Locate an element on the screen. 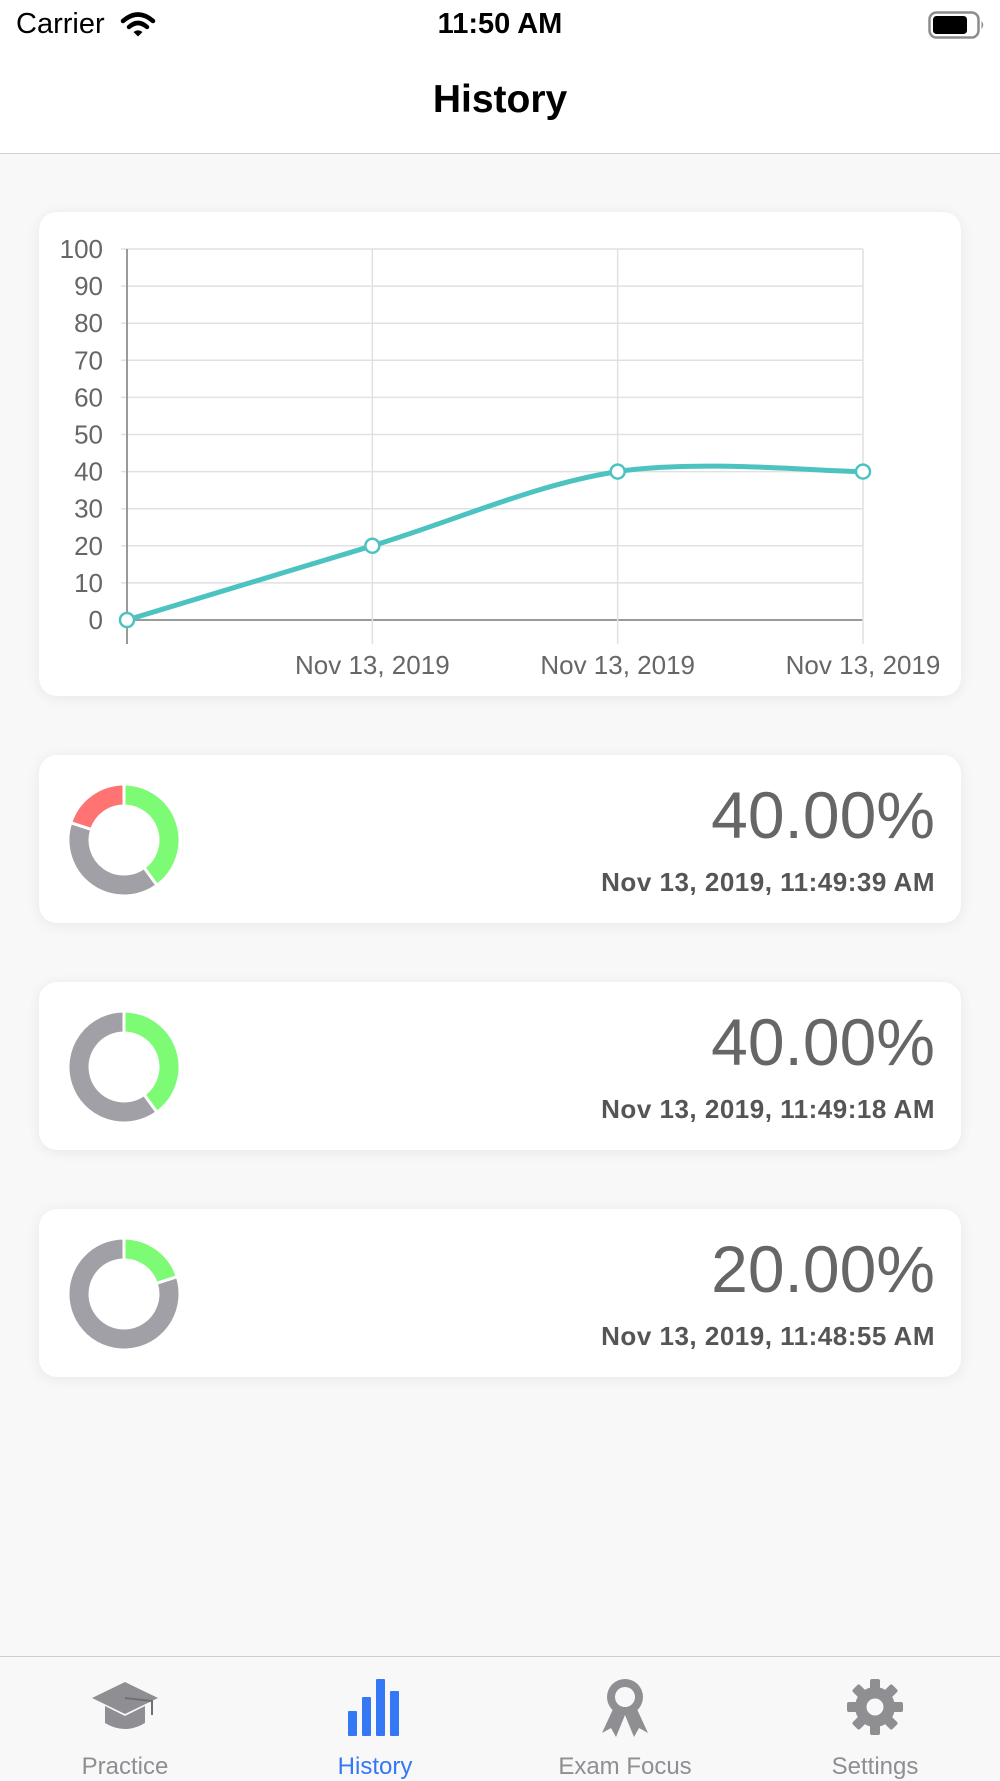  status-clock: 11:50 AM is located at coordinates (500, 24).